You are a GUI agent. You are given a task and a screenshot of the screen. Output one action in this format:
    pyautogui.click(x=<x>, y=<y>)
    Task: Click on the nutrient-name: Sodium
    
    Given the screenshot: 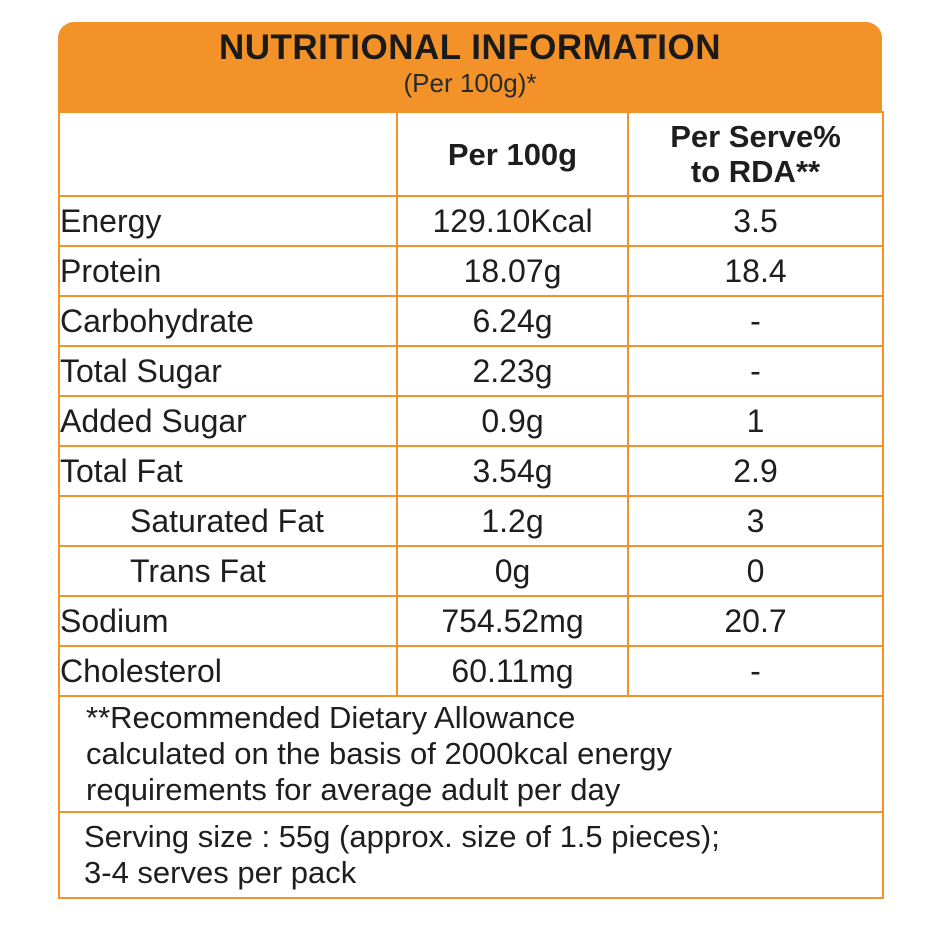 What is the action you would take?
    pyautogui.click(x=228, y=621)
    